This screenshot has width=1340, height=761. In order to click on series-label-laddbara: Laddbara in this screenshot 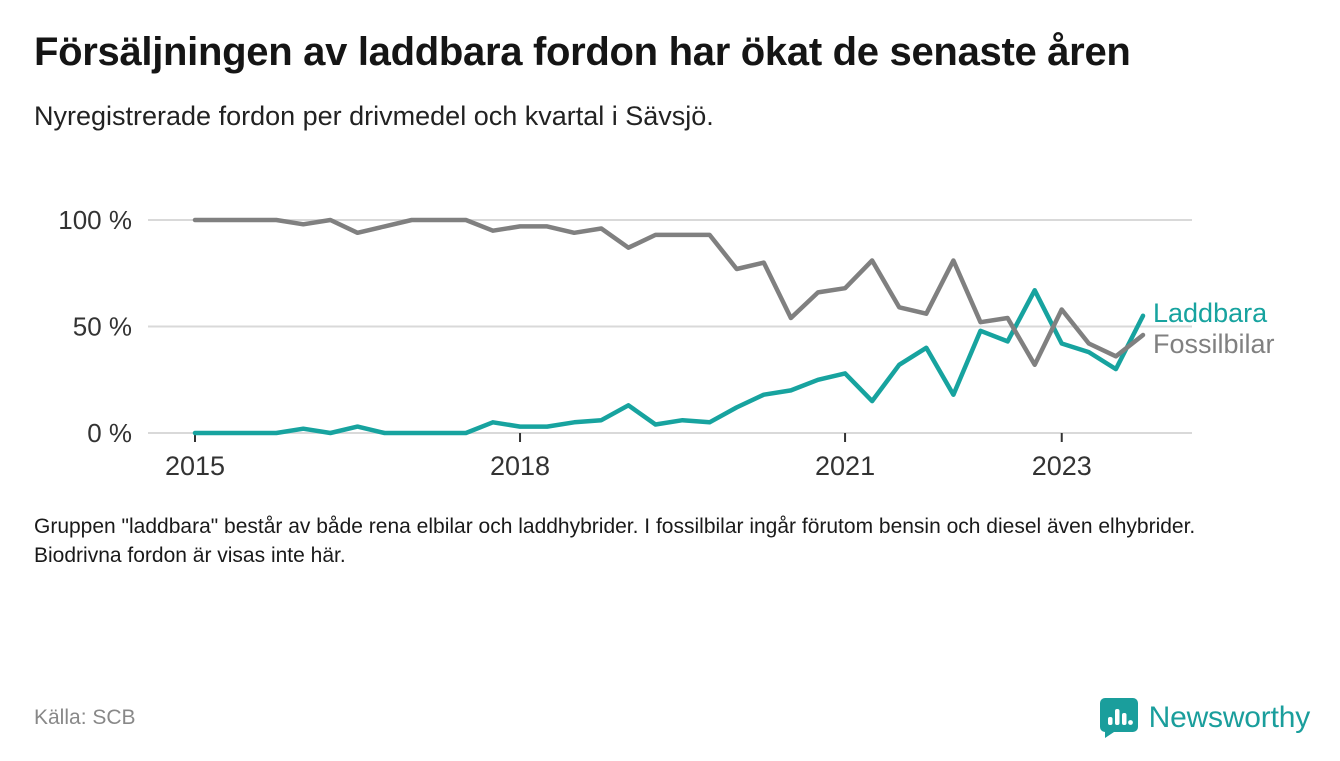, I will do `click(1210, 313)`.